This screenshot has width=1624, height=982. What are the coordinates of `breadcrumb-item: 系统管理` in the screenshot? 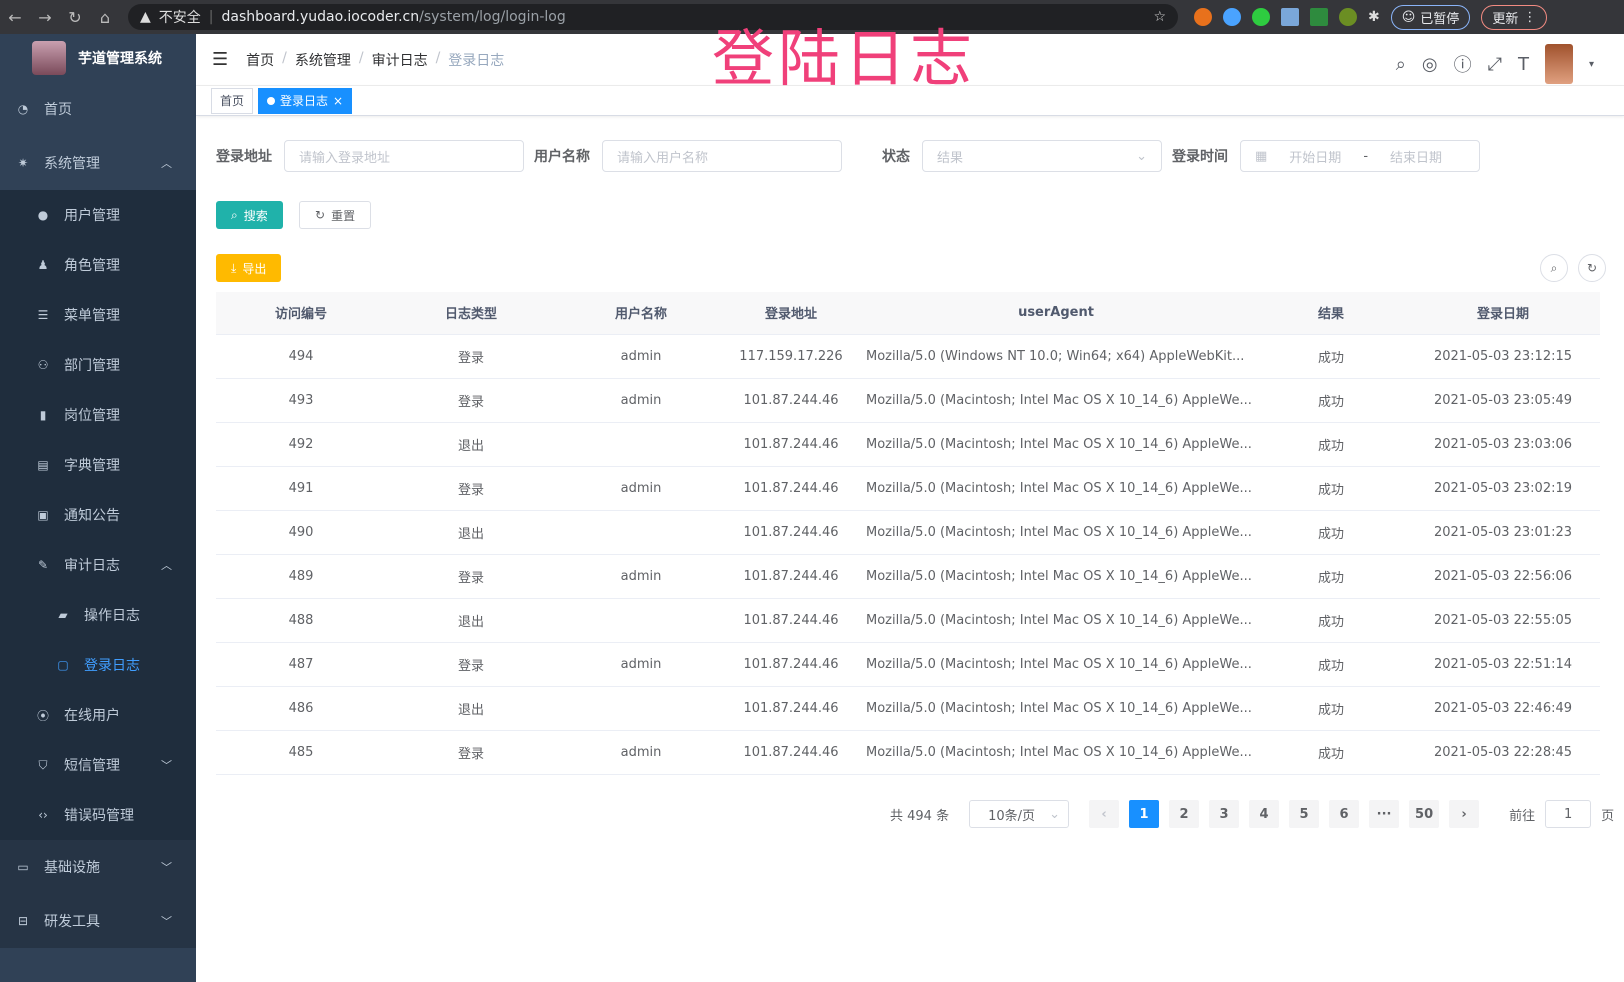 It's located at (322, 60).